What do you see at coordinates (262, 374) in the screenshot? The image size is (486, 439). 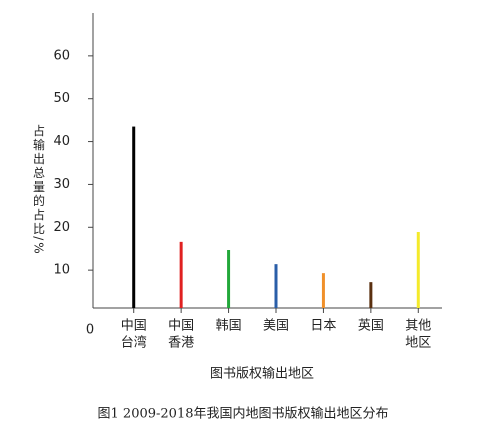 I see `x-axis-label: 图书版权输出地区` at bounding box center [262, 374].